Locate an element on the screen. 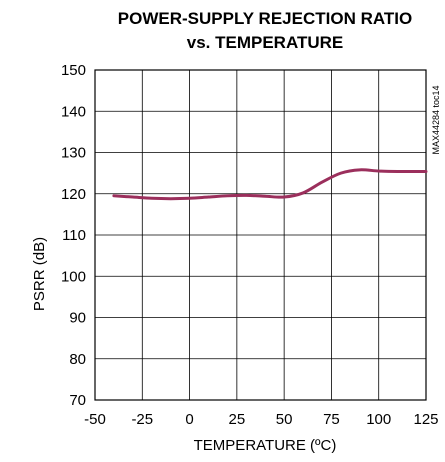 The height and width of the screenshot is (462, 445). x-tick-label: -50 is located at coordinates (95, 419).